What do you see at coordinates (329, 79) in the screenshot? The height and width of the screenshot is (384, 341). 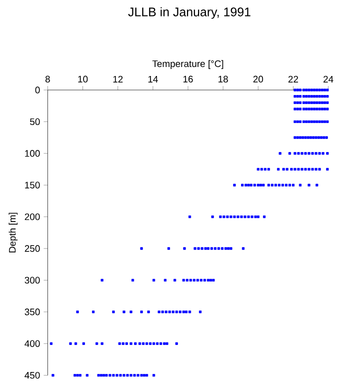 I see `x-tick-label: 24` at bounding box center [329, 79].